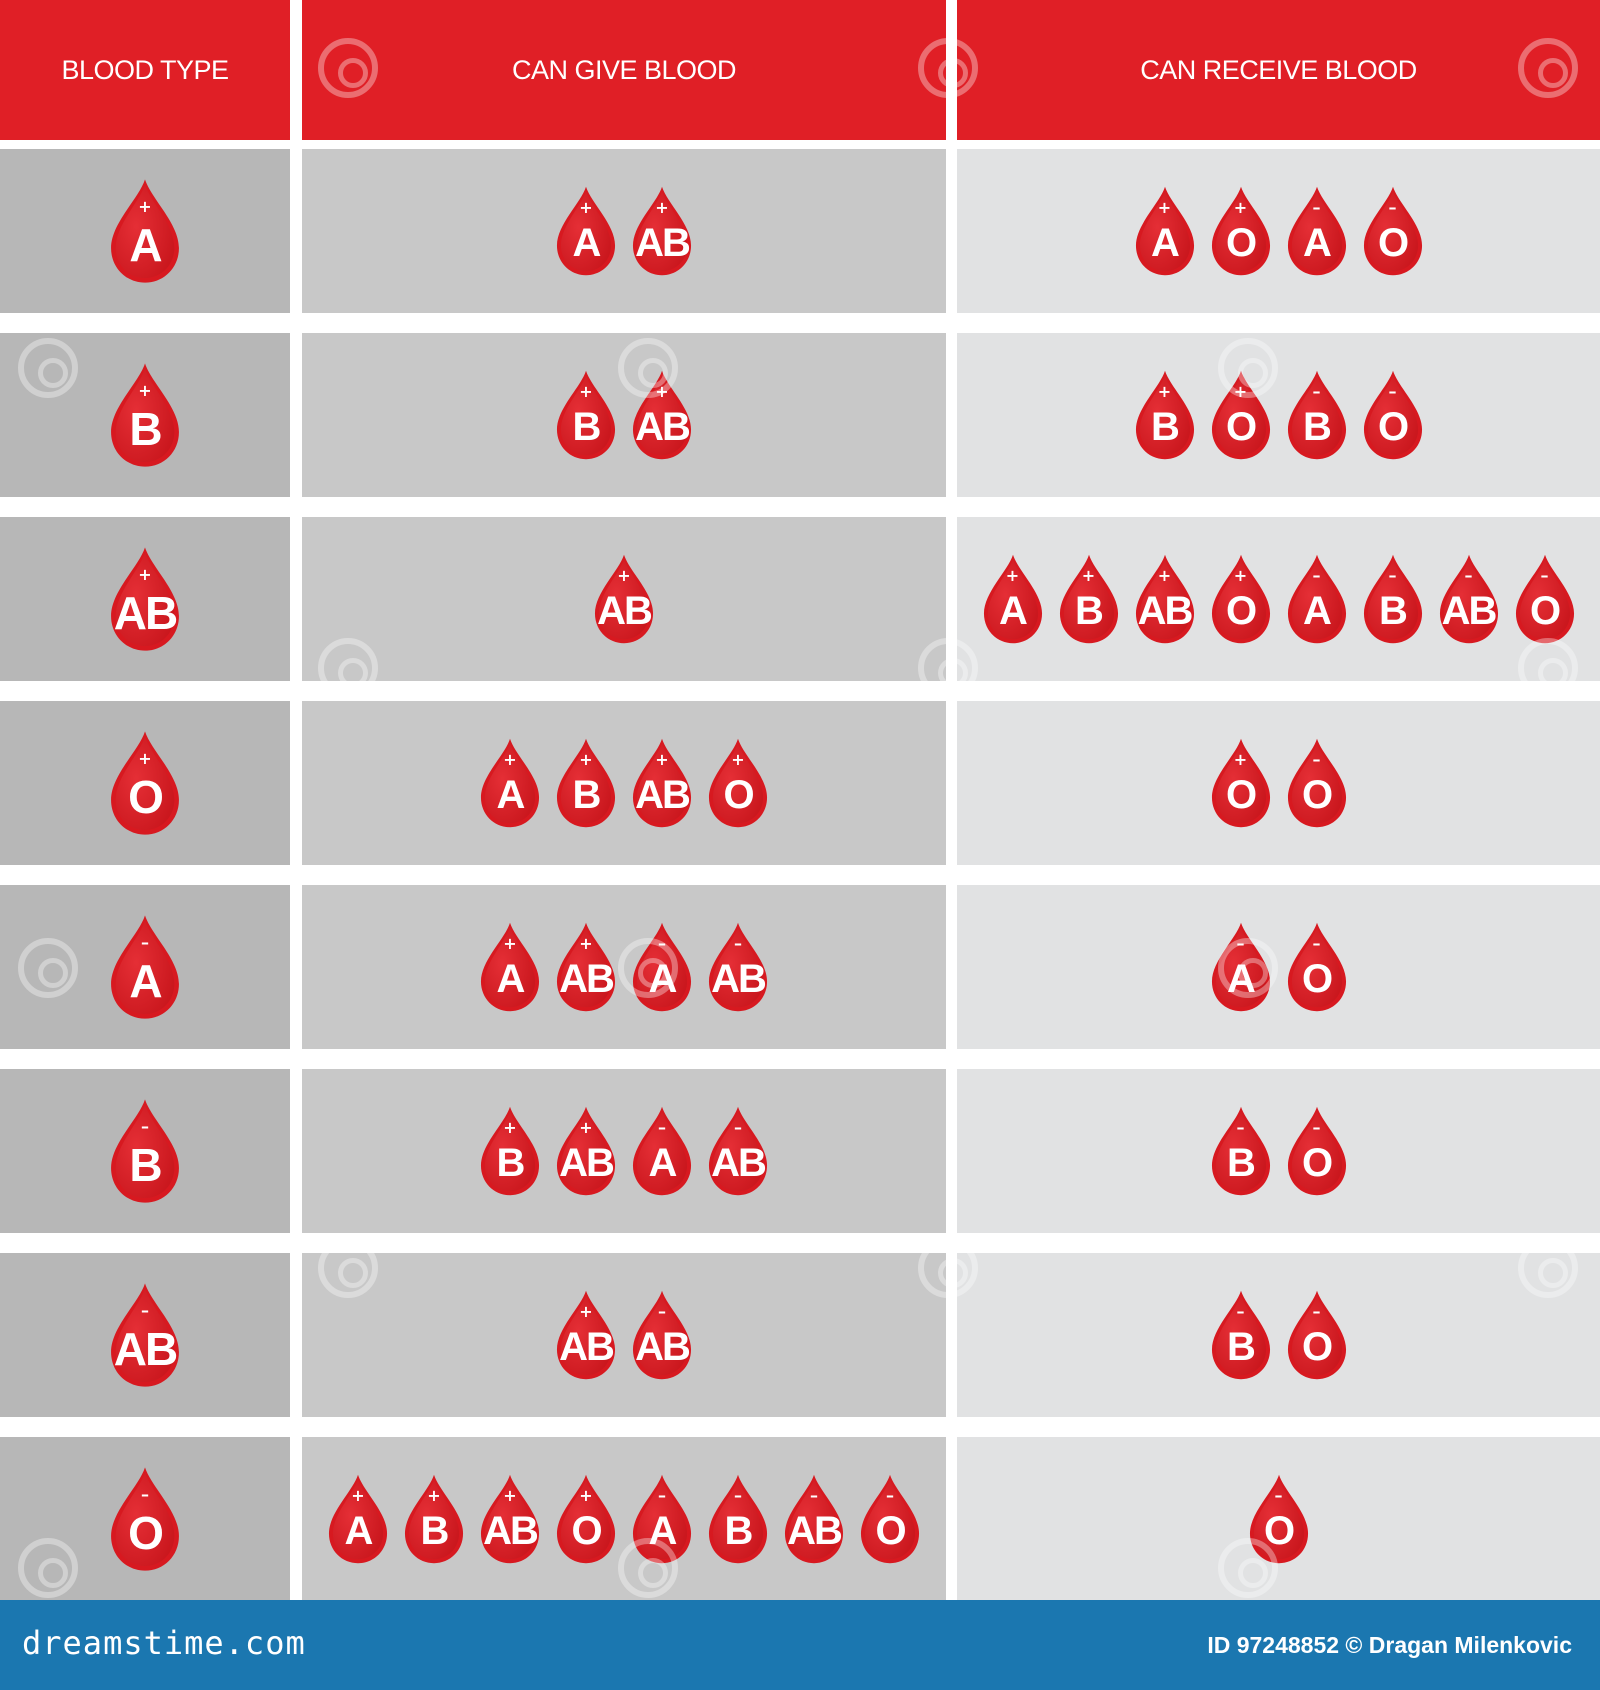 This screenshot has height=1690, width=1600. I want to click on table-cell-receive: – B – O, so click(1278, 1335).